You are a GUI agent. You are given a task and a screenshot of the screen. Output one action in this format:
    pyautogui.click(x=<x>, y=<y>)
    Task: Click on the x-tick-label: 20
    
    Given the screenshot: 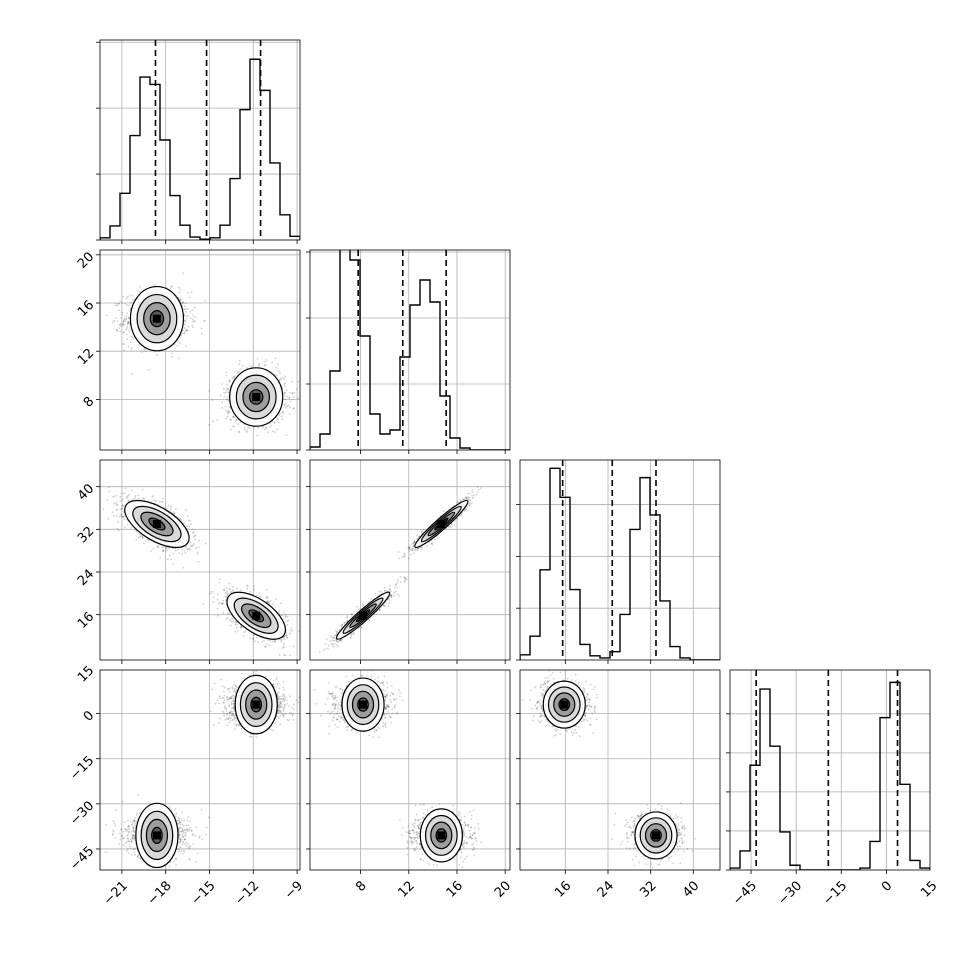 What is the action you would take?
    pyautogui.click(x=503, y=889)
    